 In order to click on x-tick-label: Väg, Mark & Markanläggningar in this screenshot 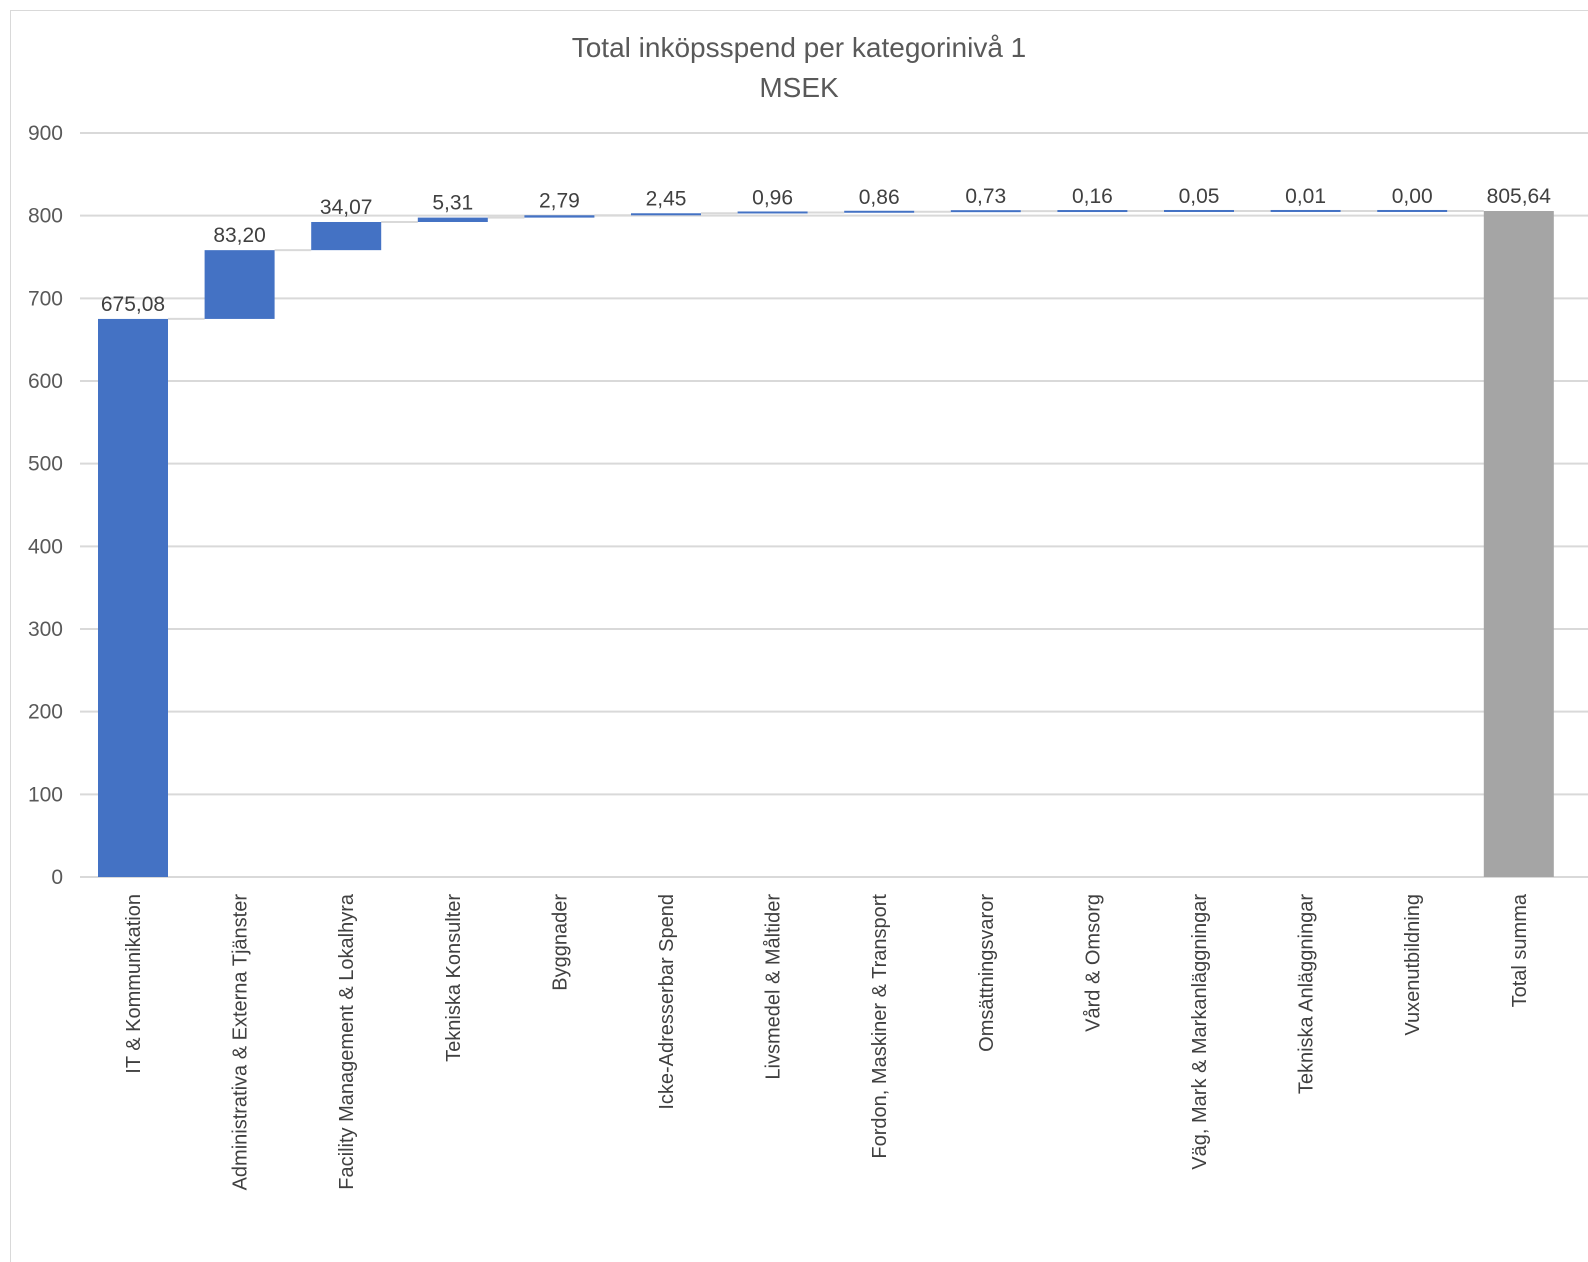, I will do `click(1200, 1032)`.